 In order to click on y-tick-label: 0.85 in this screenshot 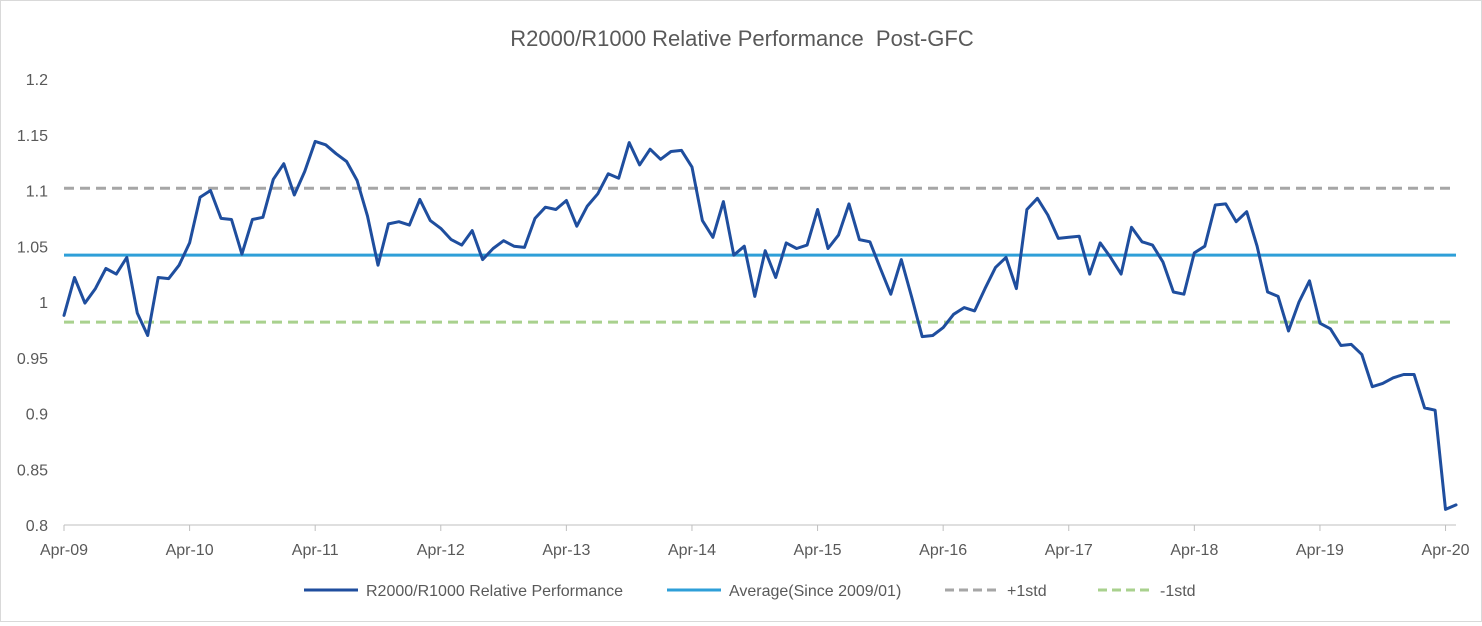, I will do `click(32, 470)`.